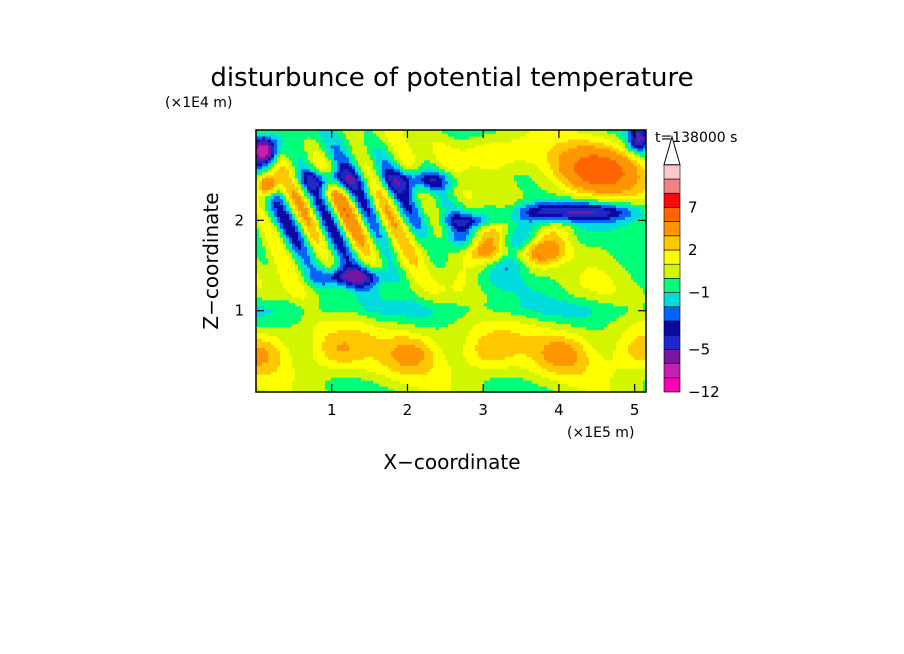 Image resolution: width=904 pixels, height=654 pixels. I want to click on colorbar-segment, so click(672, 229).